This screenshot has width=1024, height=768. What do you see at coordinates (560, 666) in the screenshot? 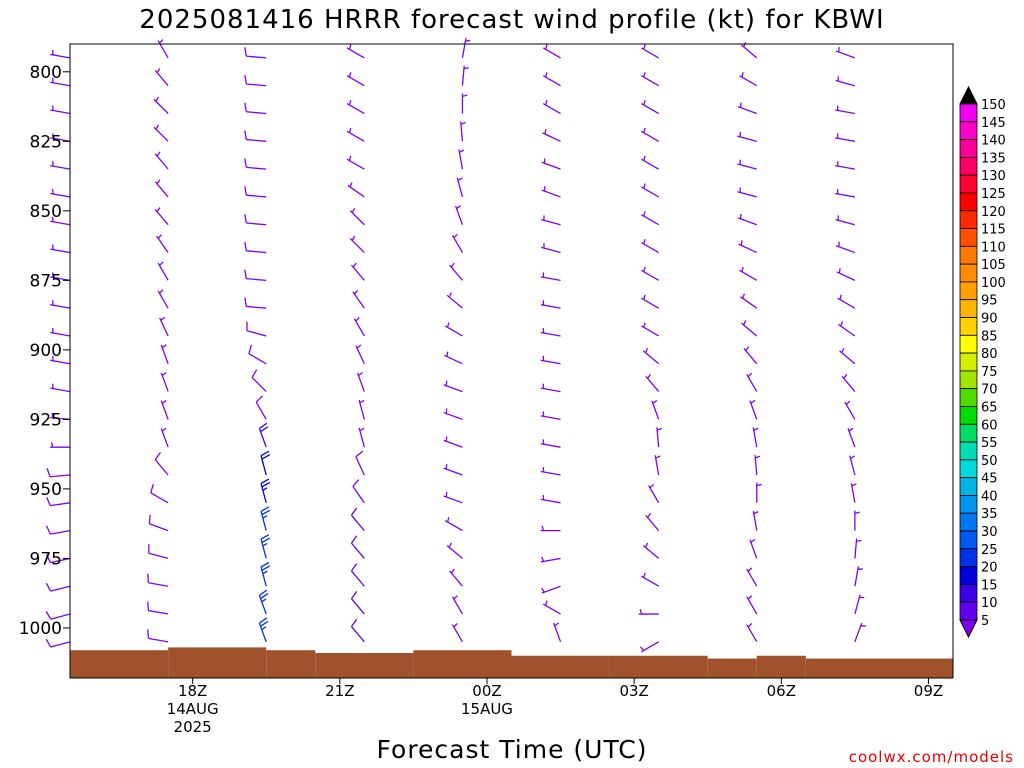
I see `surface-block` at bounding box center [560, 666].